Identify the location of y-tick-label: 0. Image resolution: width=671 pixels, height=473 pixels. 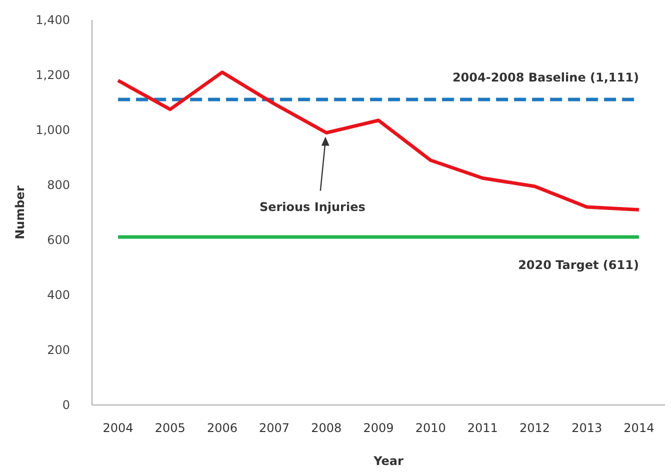
(66, 405).